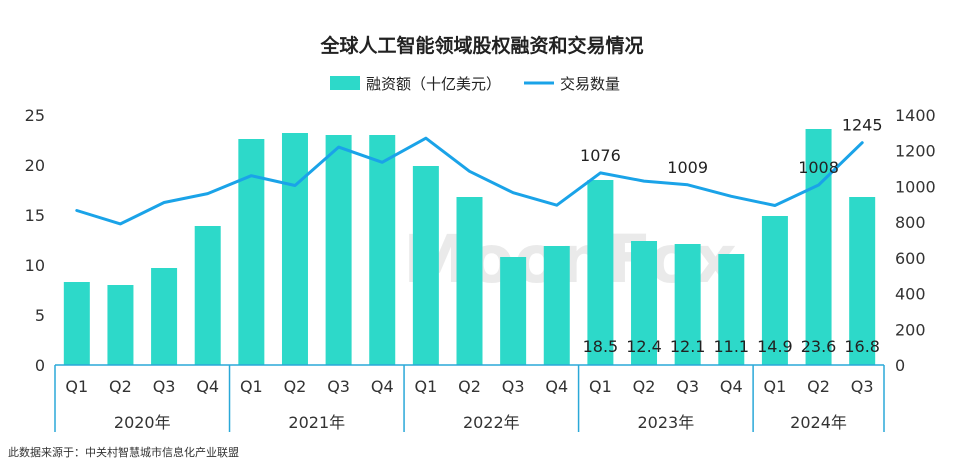 This screenshot has width=964, height=464. I want to click on year-labels: 2020年 2021年 2022年 2023年 2024年, so click(480, 422).